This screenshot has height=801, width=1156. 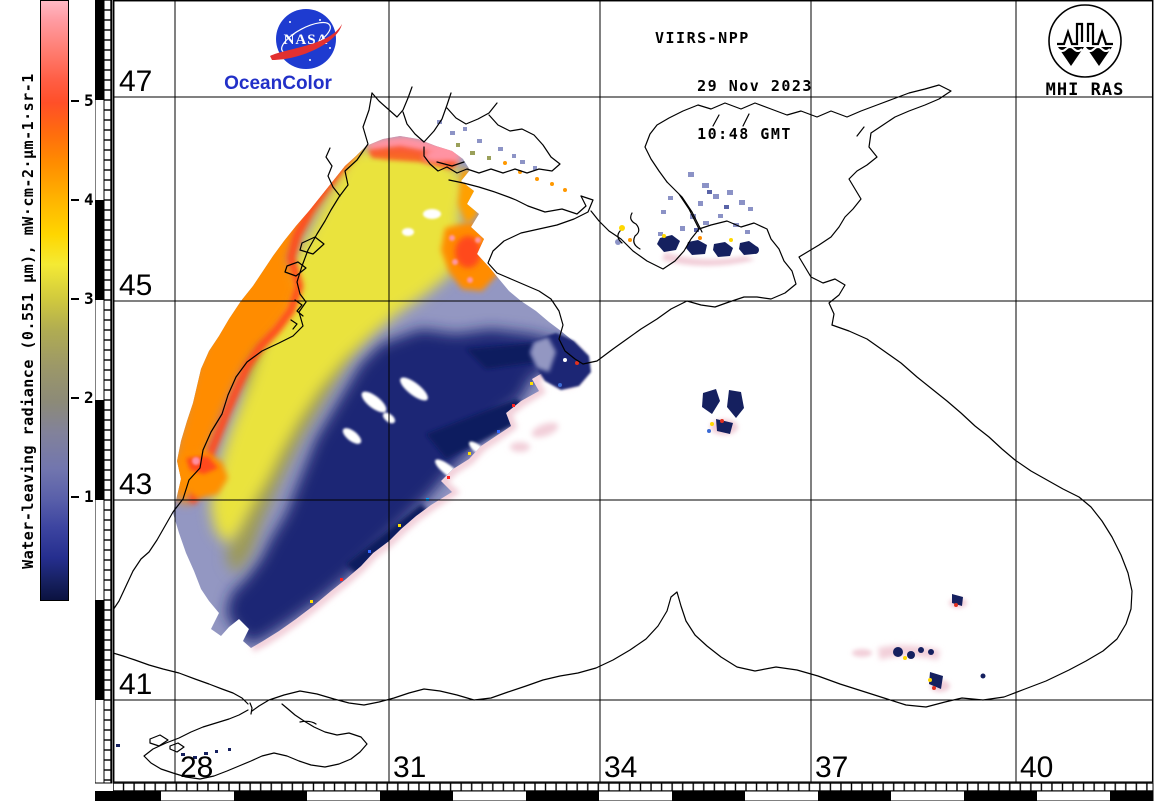 I want to click on scene-time: 10:48 GMT, so click(x=744, y=134).